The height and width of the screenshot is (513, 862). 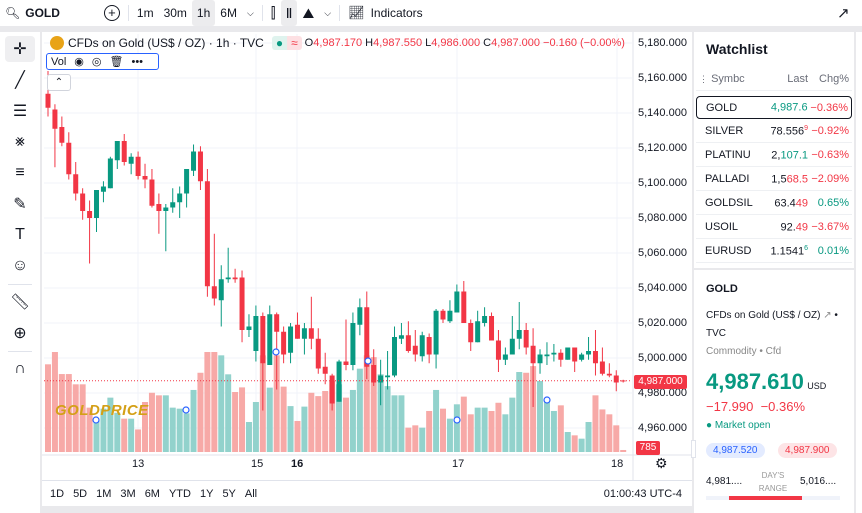 I want to click on watchlist-row-palladi: PALLADI 1,568.5 −2.09%, so click(x=774, y=179).